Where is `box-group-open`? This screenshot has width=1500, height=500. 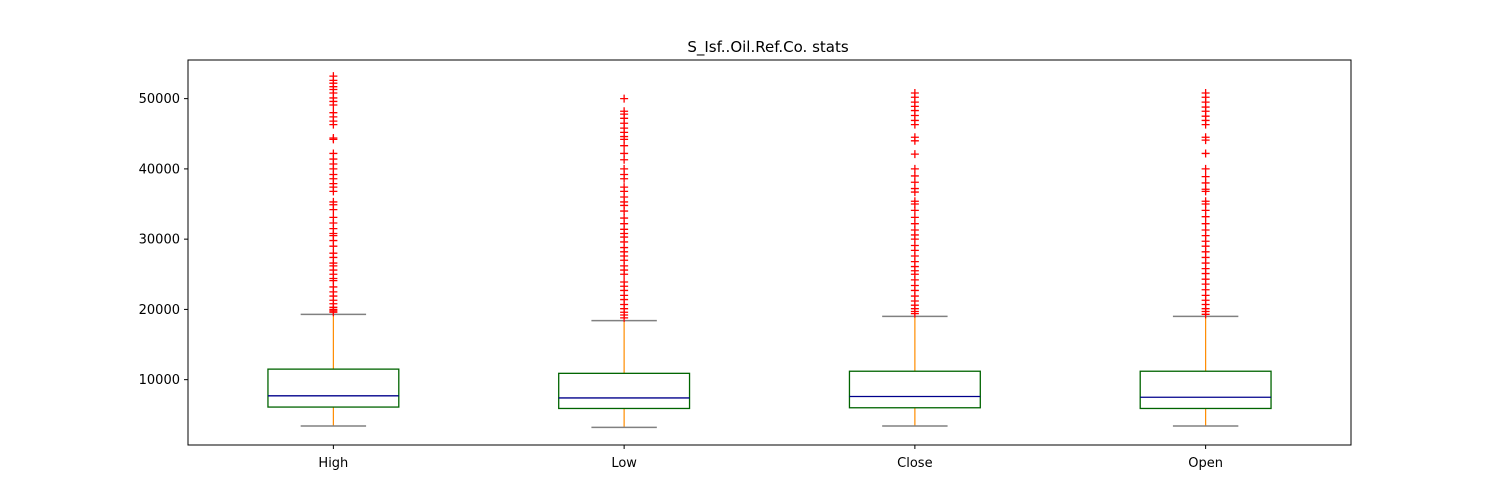
box-group-open is located at coordinates (1205, 258).